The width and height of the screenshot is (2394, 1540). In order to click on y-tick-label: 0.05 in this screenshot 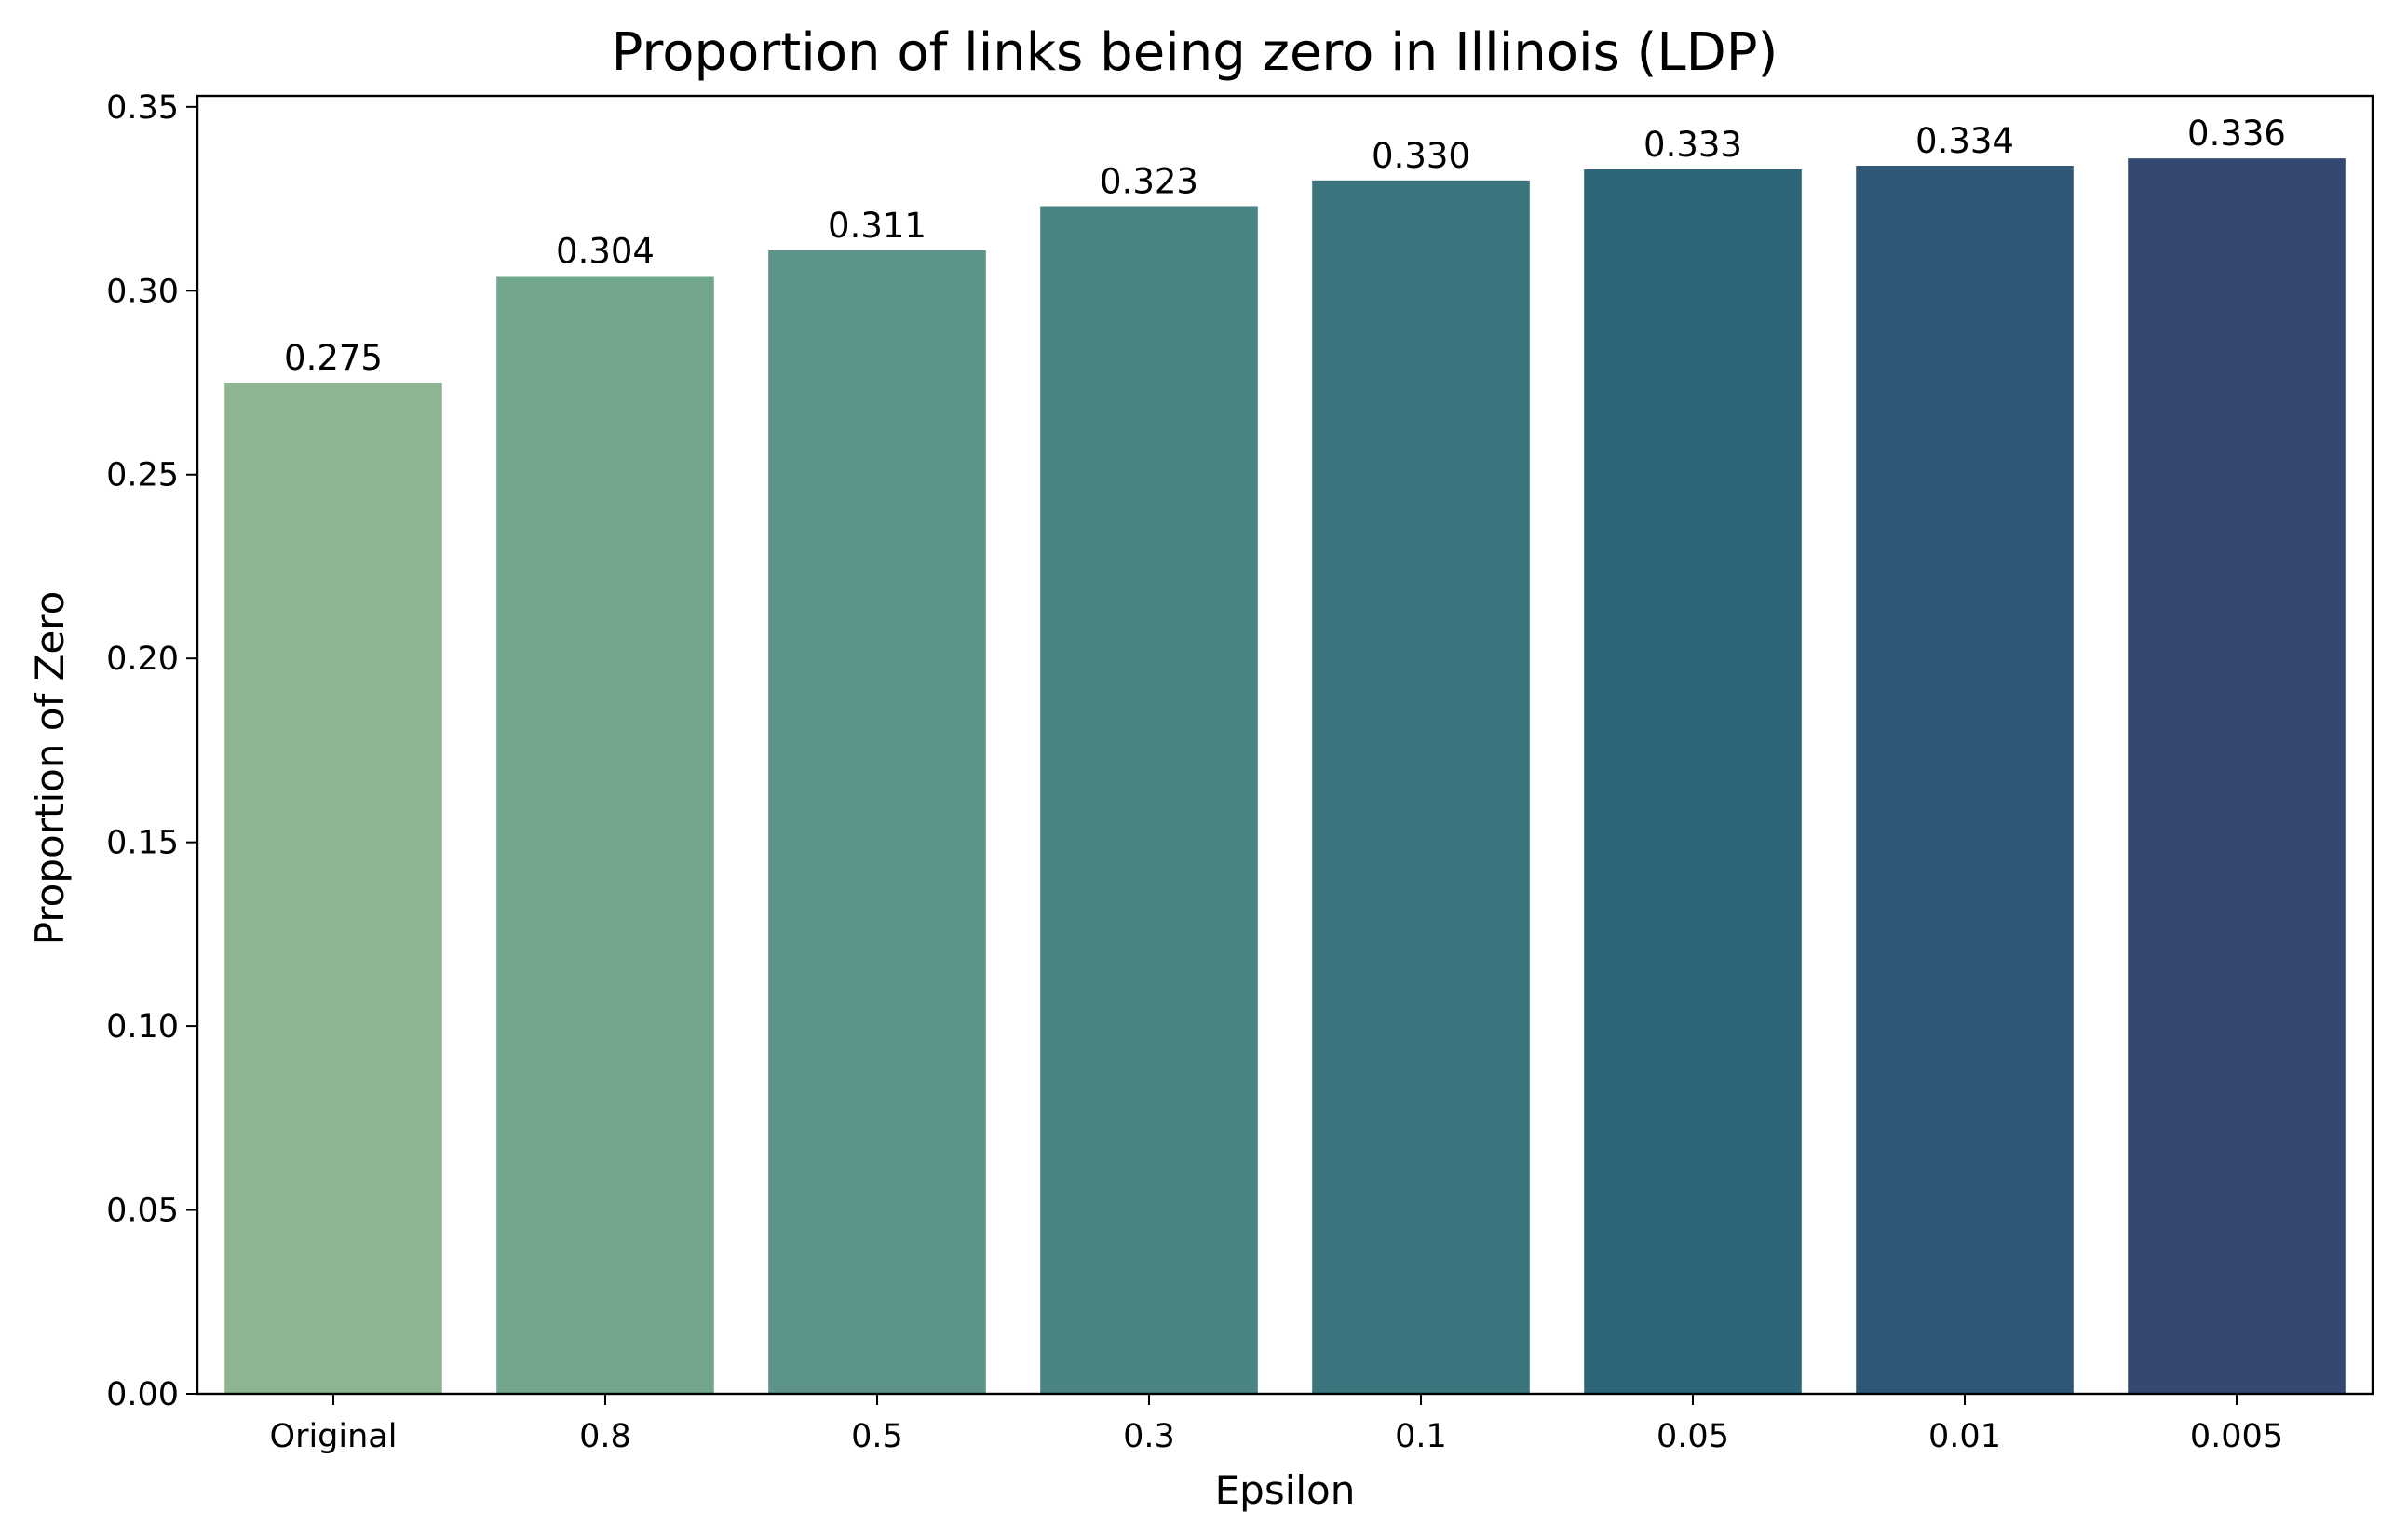, I will do `click(142, 1212)`.